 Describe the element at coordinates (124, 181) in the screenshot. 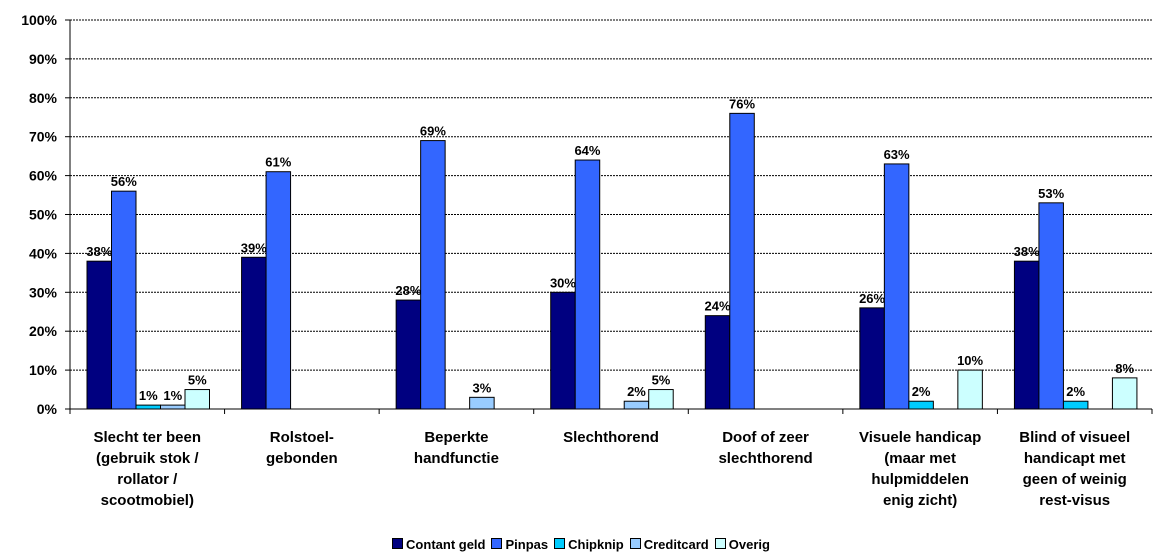

I see `data-label: 56%` at that location.